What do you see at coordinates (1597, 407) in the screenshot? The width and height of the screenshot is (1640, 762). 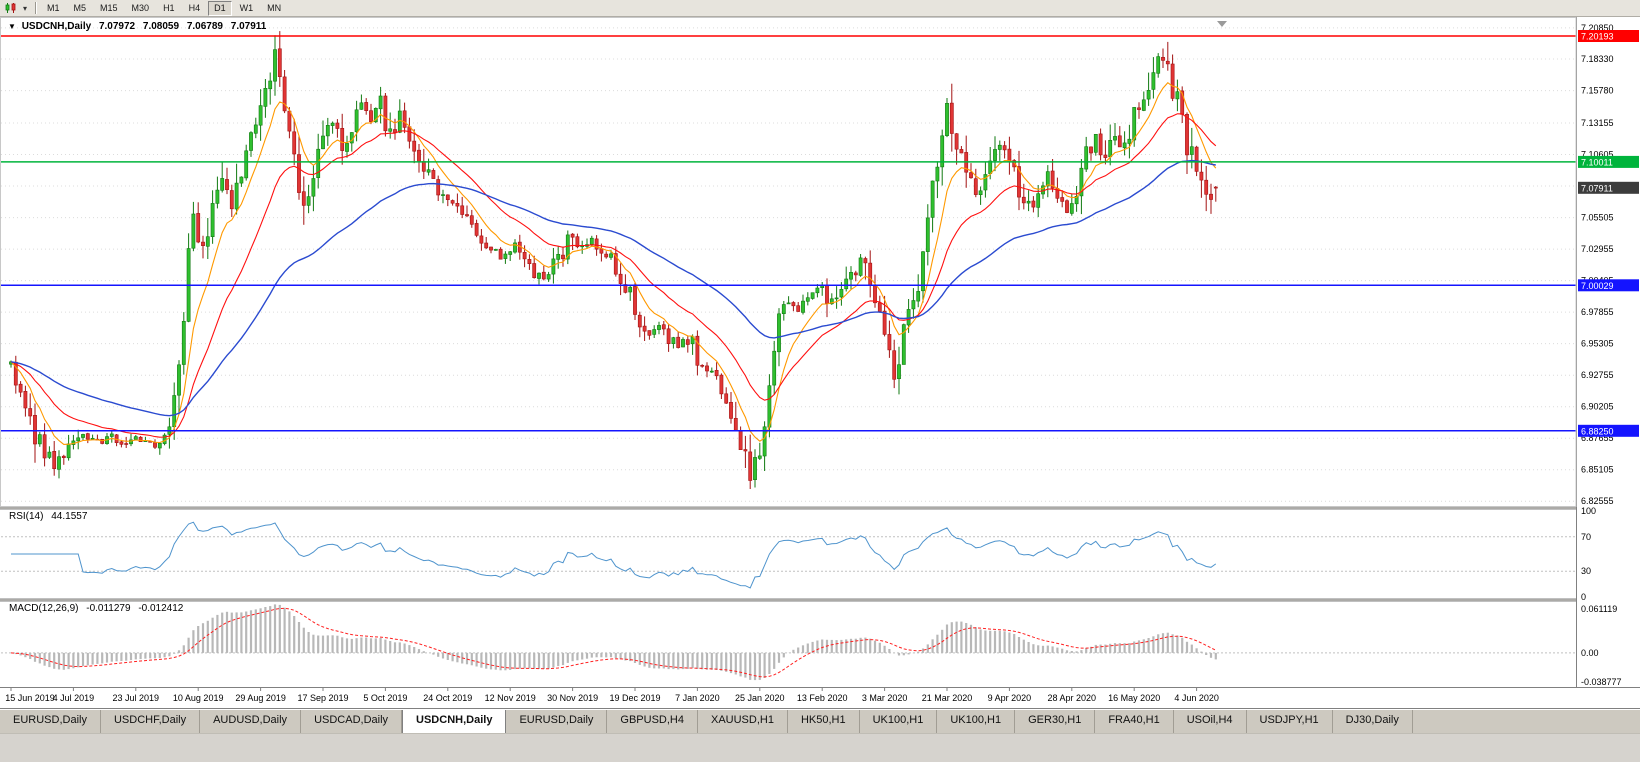 I see `svg-text: 6.90205` at bounding box center [1597, 407].